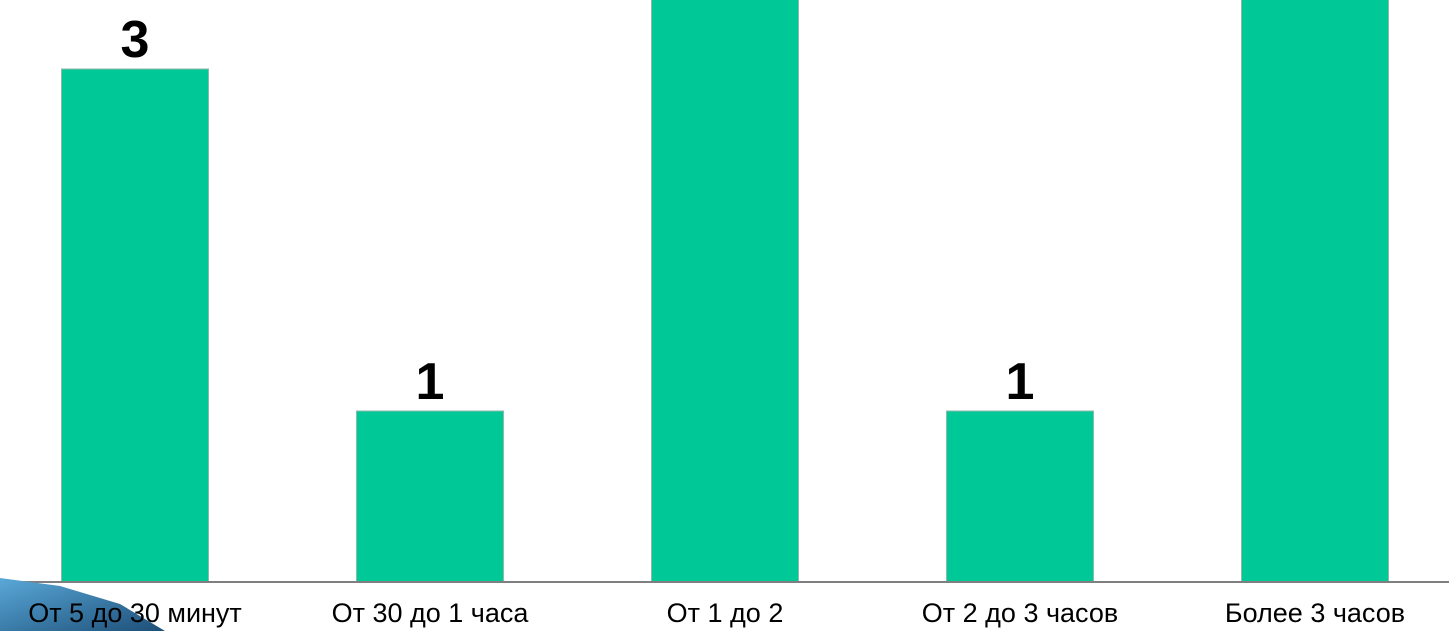 Image resolution: width=1449 pixels, height=631 pixels. I want to click on blue-gradient-corner-icon, so click(82, 604).